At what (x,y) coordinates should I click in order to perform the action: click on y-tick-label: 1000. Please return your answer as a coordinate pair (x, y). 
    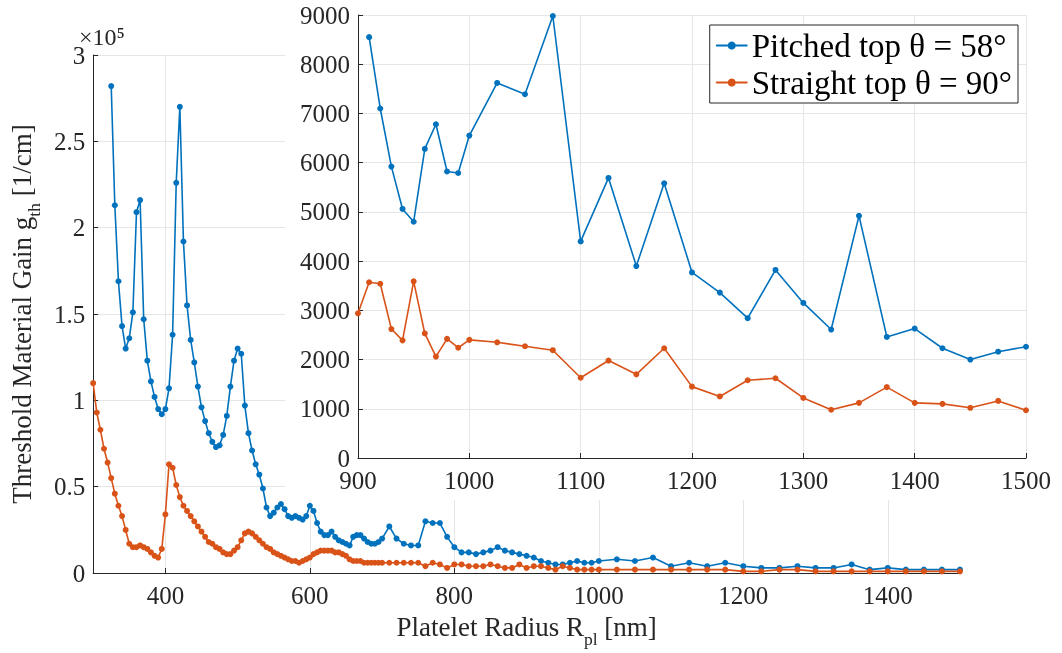
    Looking at the image, I should click on (325, 409).